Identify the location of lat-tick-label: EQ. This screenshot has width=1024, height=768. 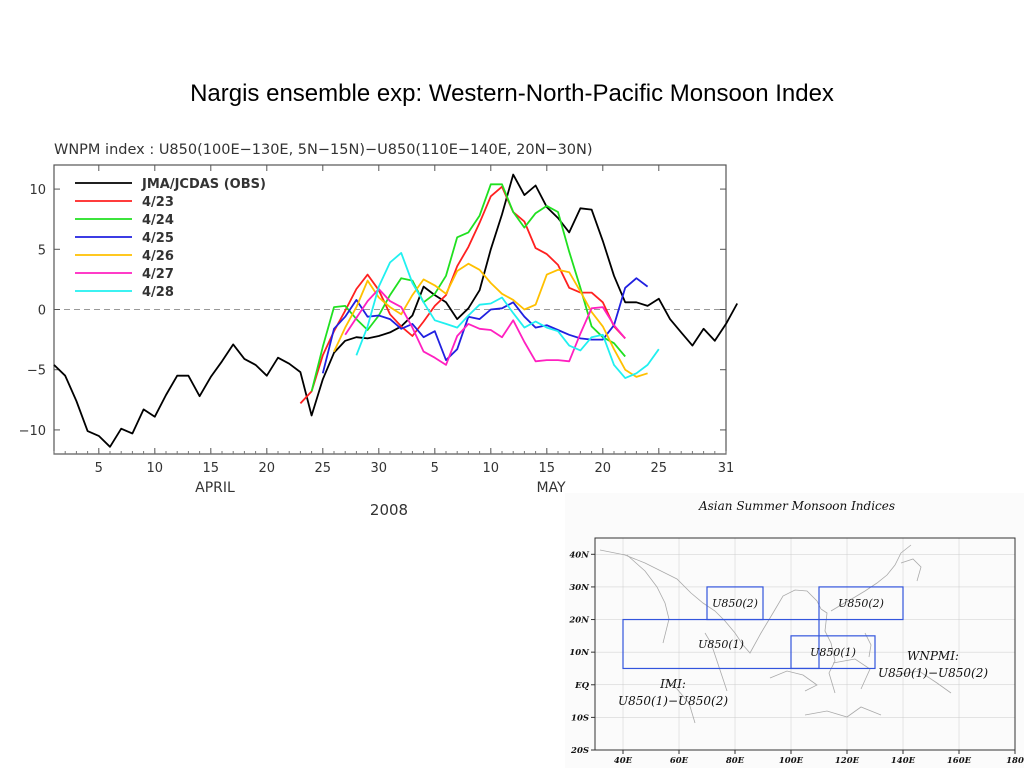
(581, 686).